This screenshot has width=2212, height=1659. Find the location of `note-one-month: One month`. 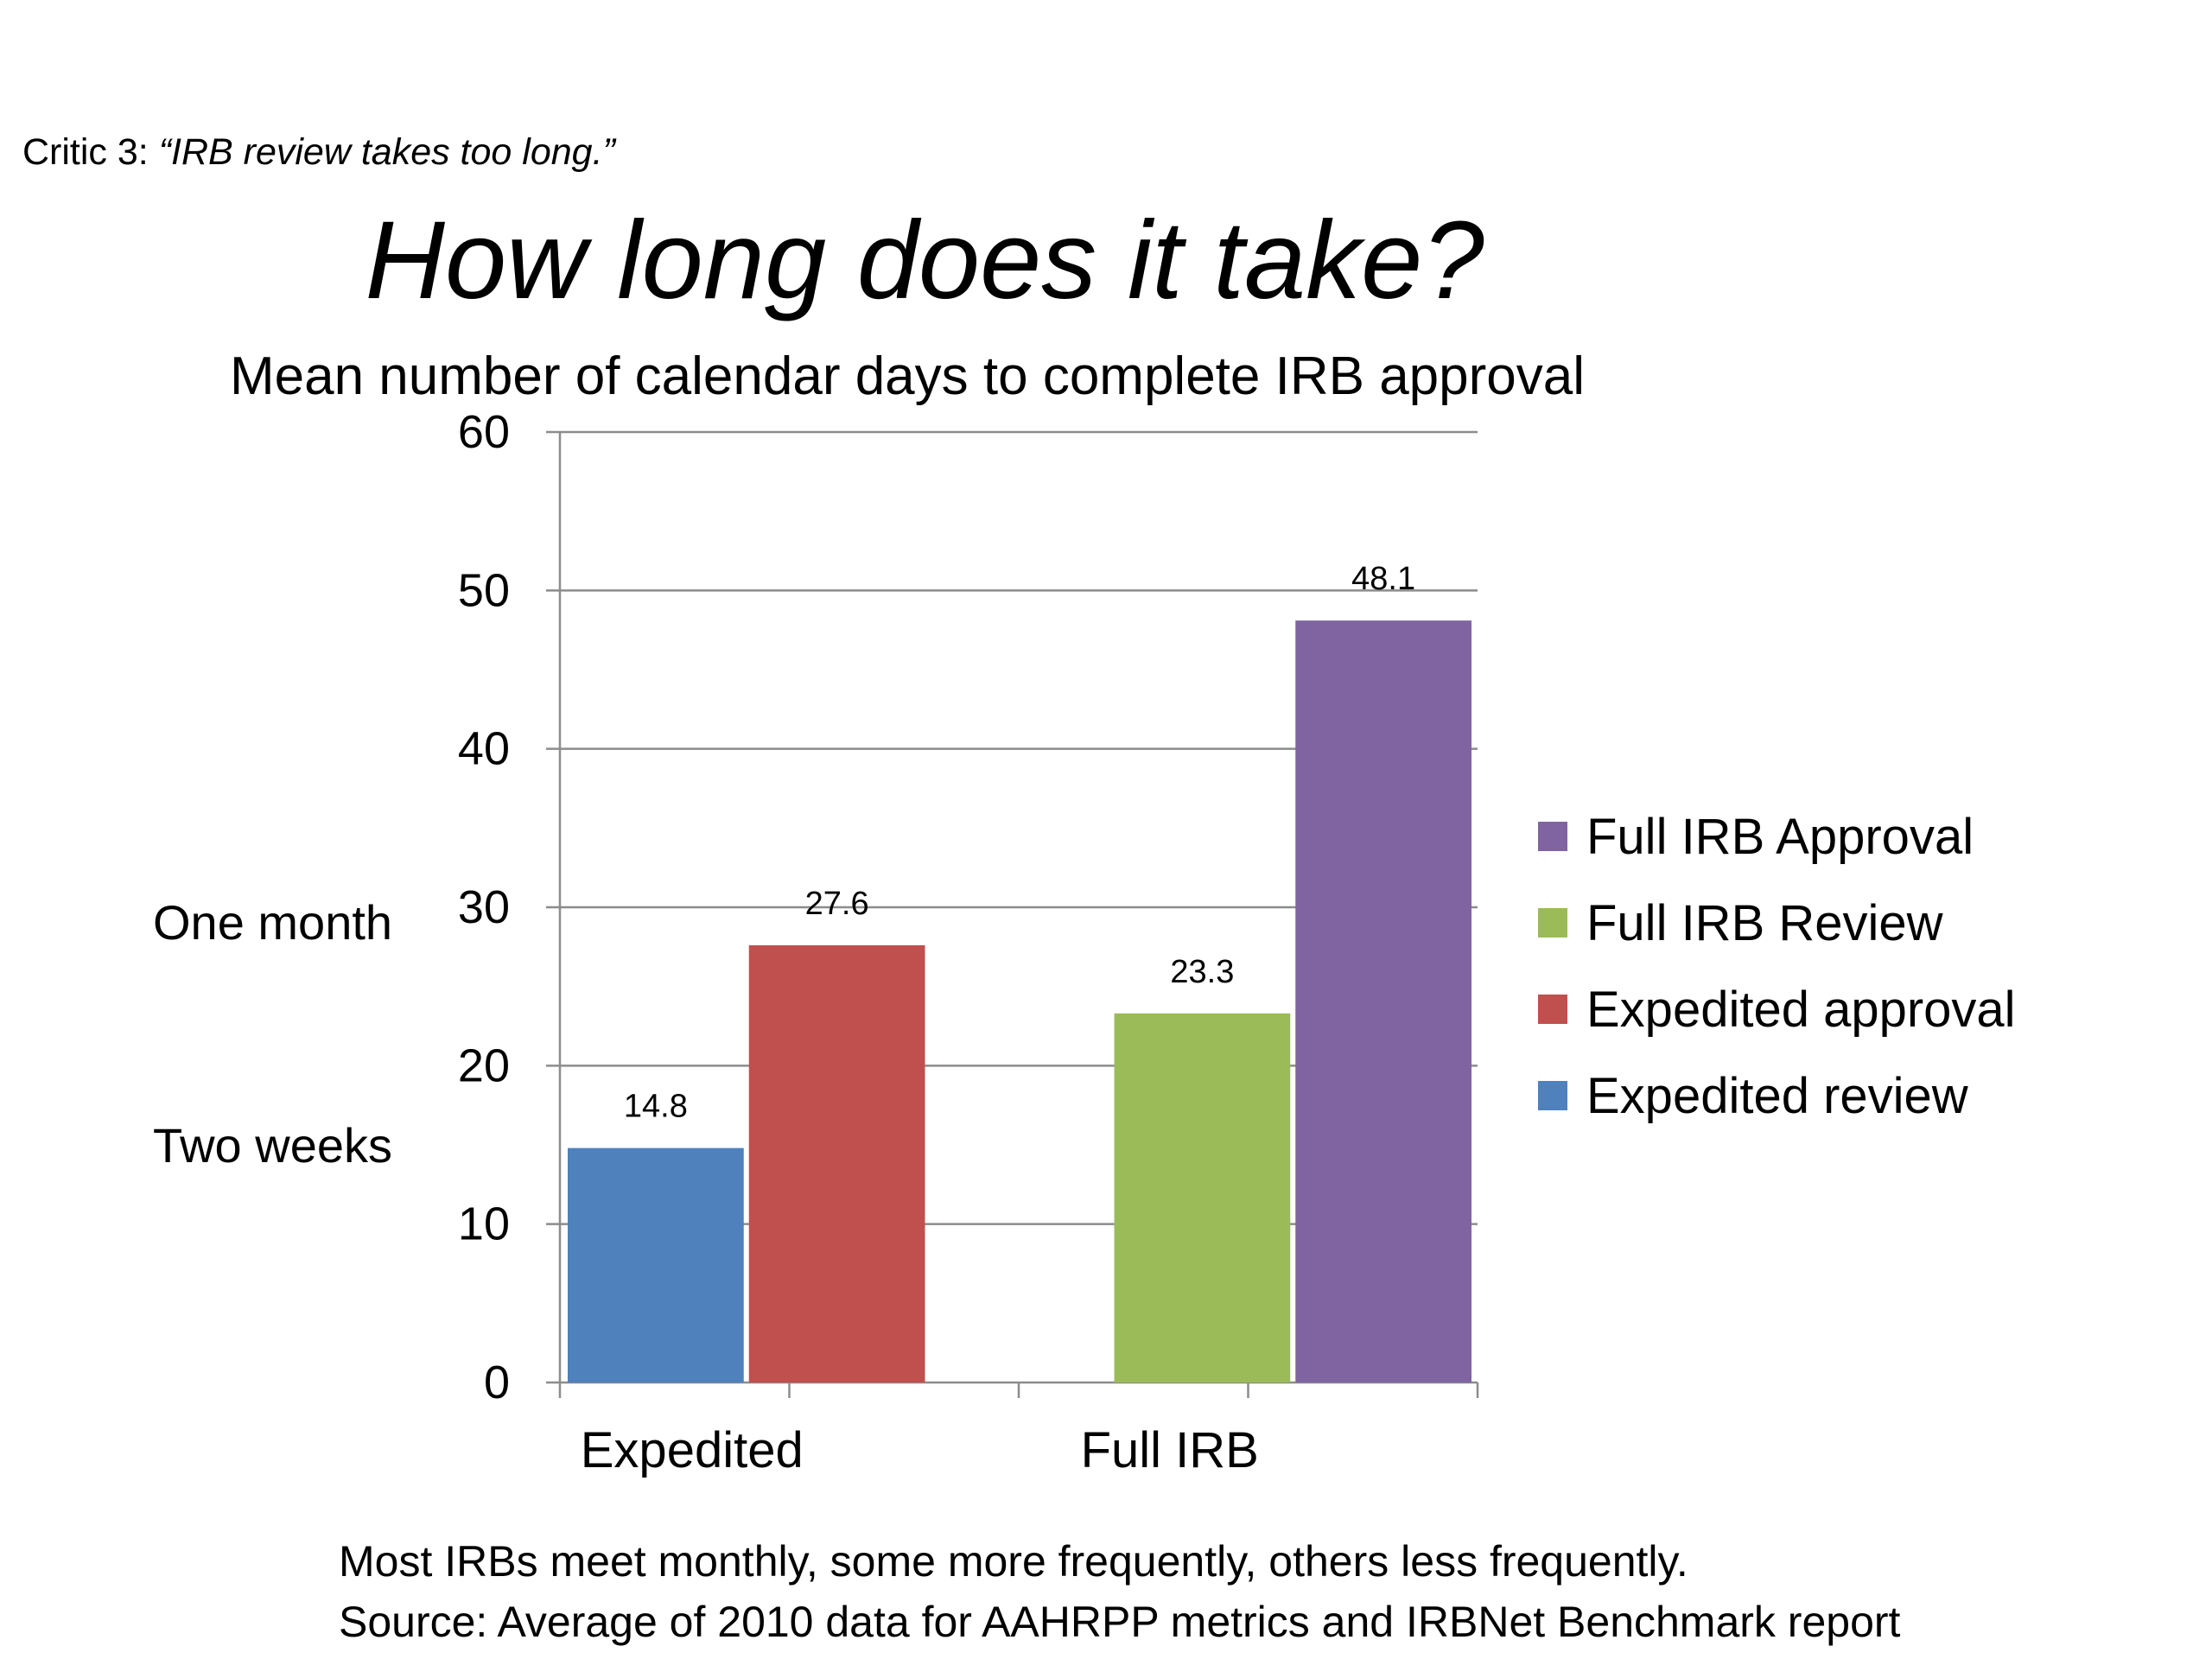

note-one-month: One month is located at coordinates (273, 922).